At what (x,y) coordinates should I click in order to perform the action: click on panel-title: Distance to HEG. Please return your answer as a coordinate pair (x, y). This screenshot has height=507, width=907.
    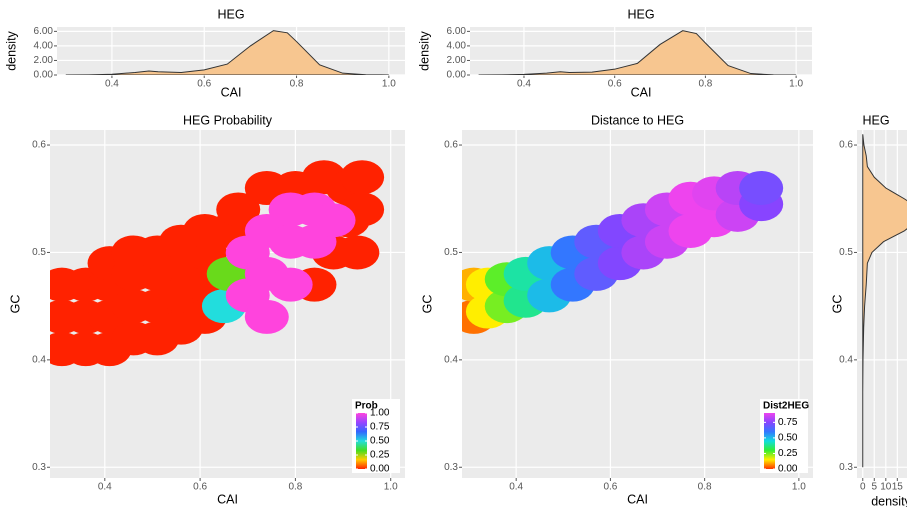
    Looking at the image, I should click on (637, 120).